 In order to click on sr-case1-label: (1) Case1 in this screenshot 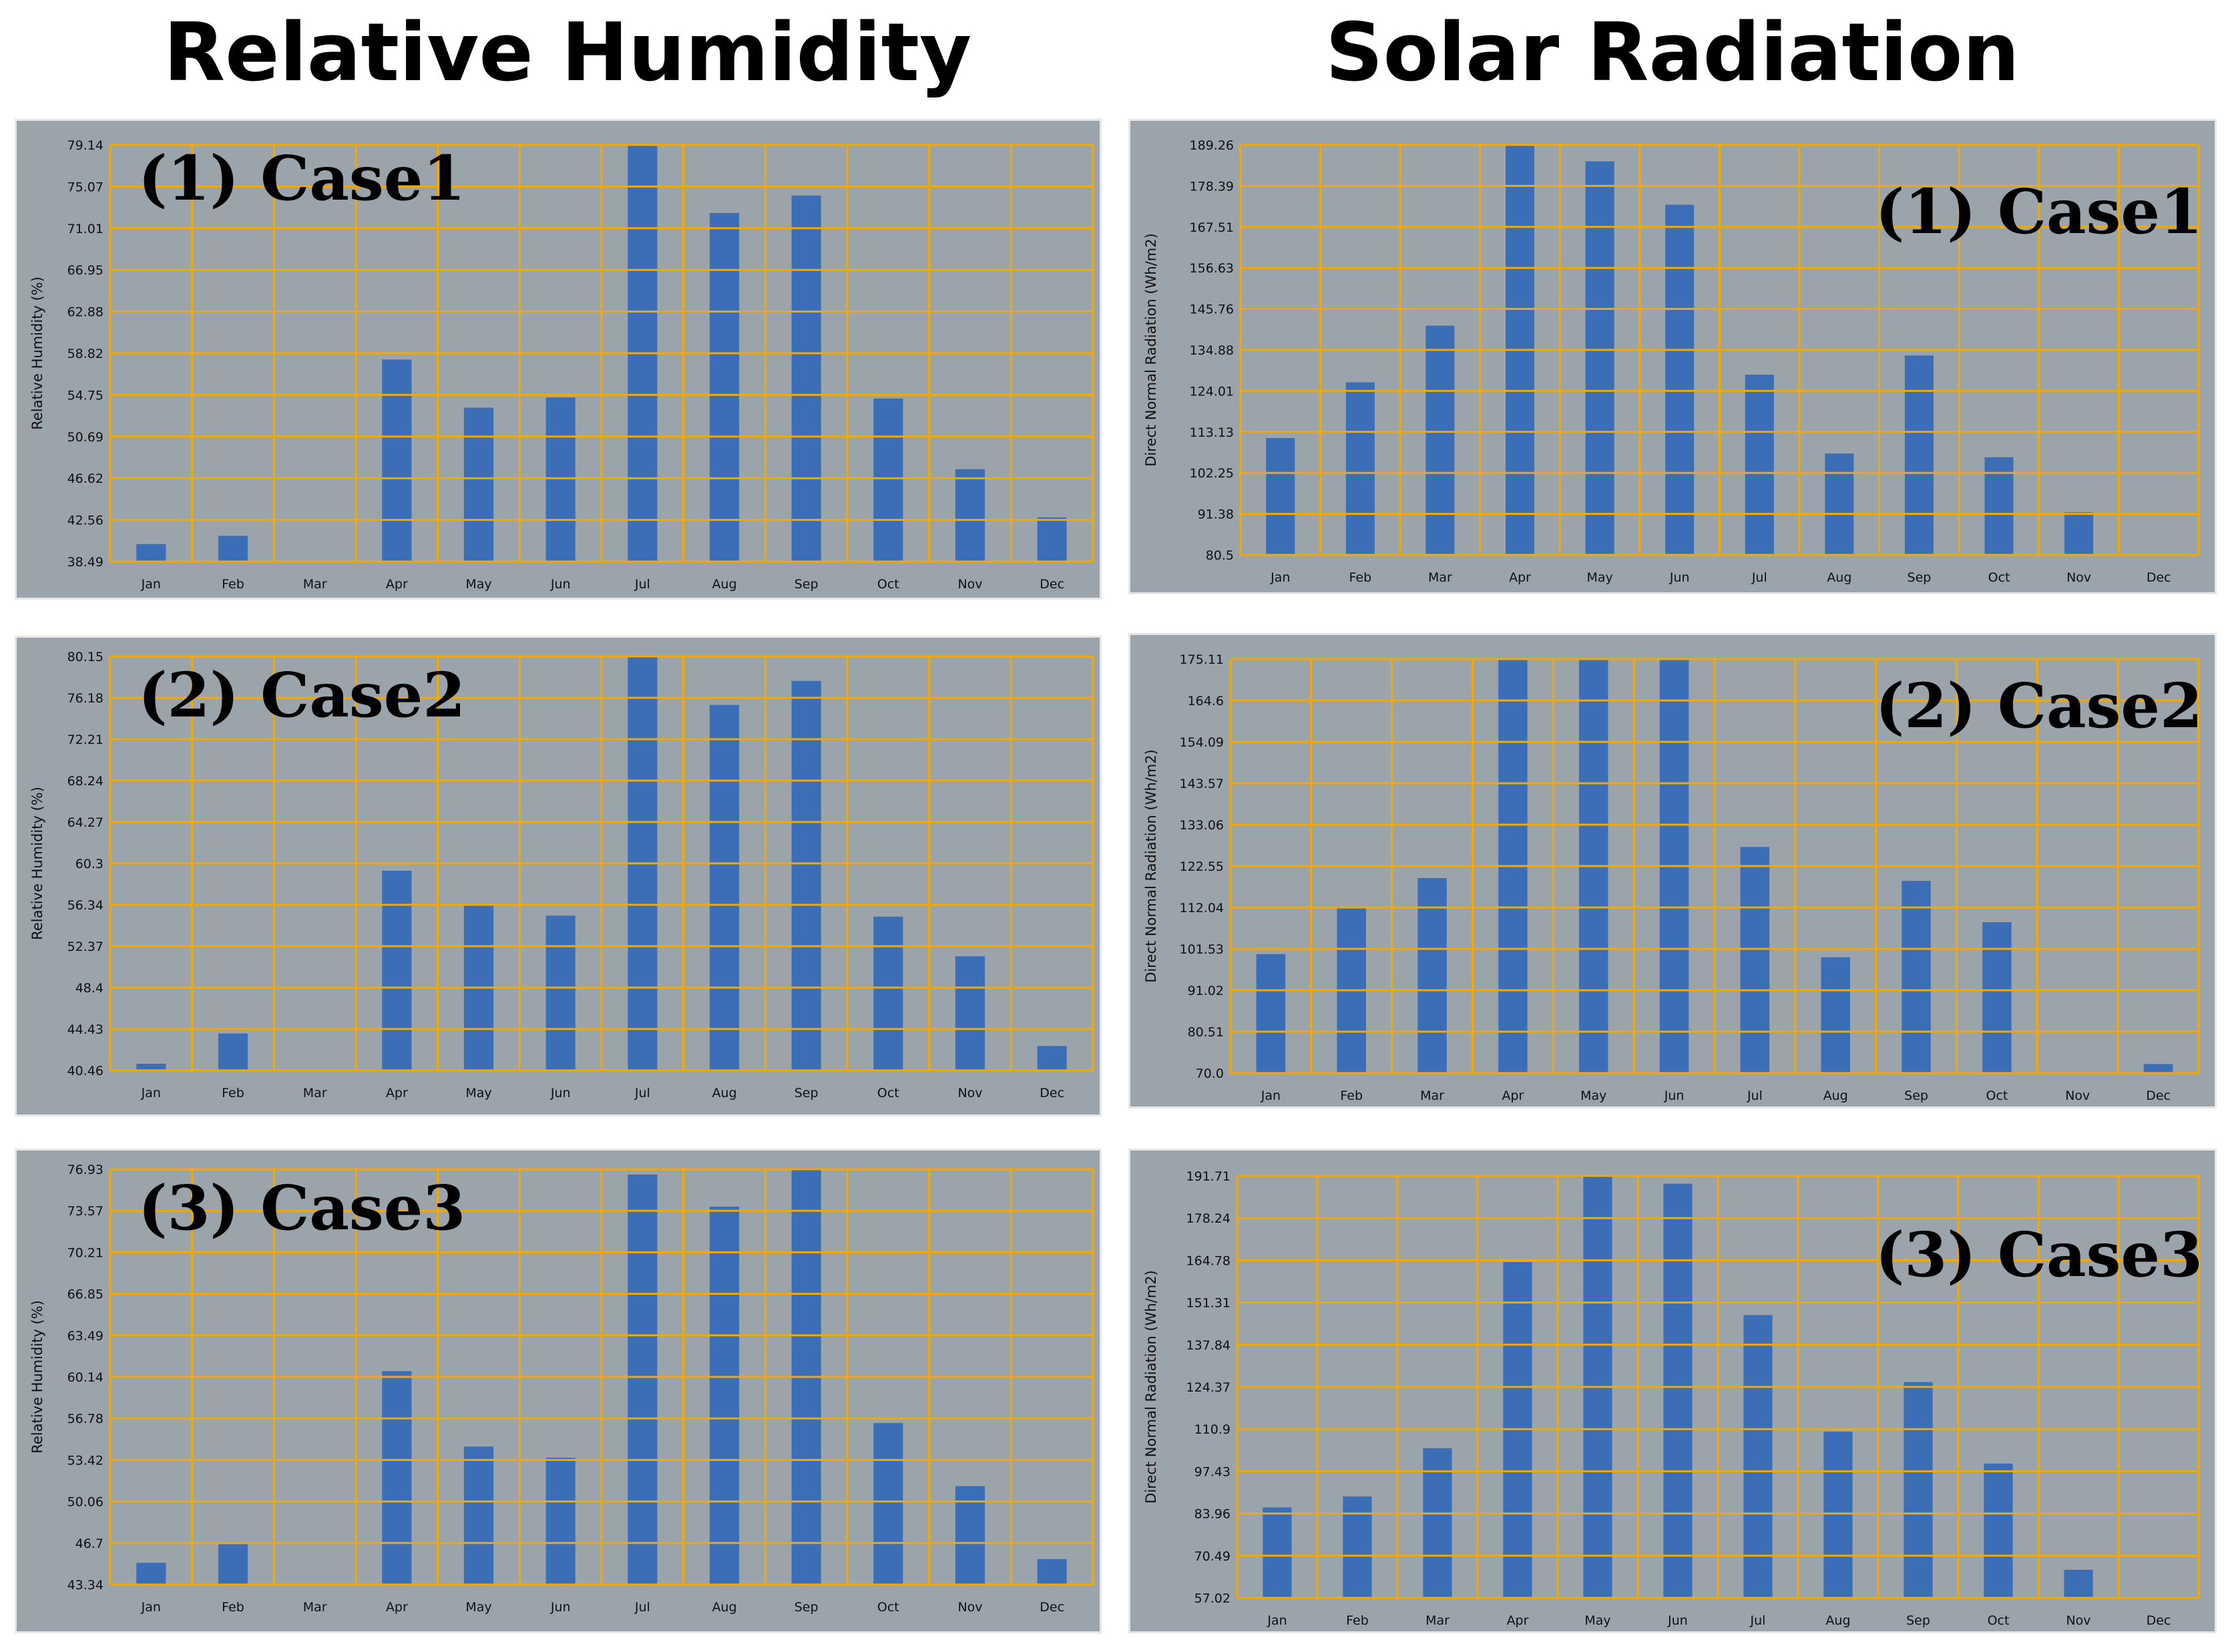, I will do `click(2039, 212)`.